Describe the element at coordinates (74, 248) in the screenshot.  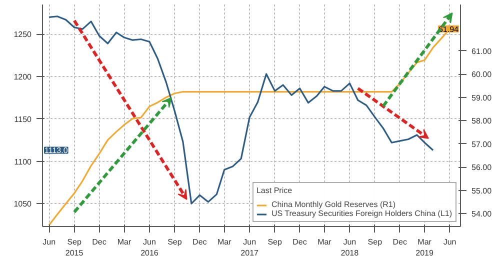
I see `x-tick-label: Sep 2015` at that location.